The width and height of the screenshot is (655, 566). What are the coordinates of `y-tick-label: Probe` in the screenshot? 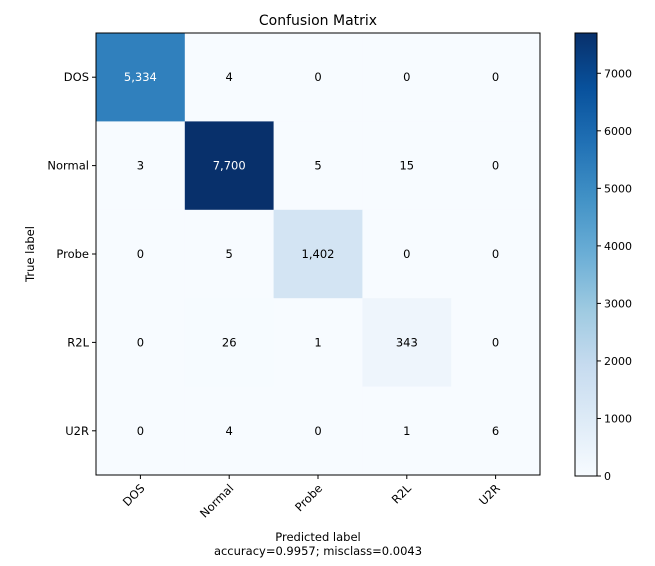 It's located at (72, 254).